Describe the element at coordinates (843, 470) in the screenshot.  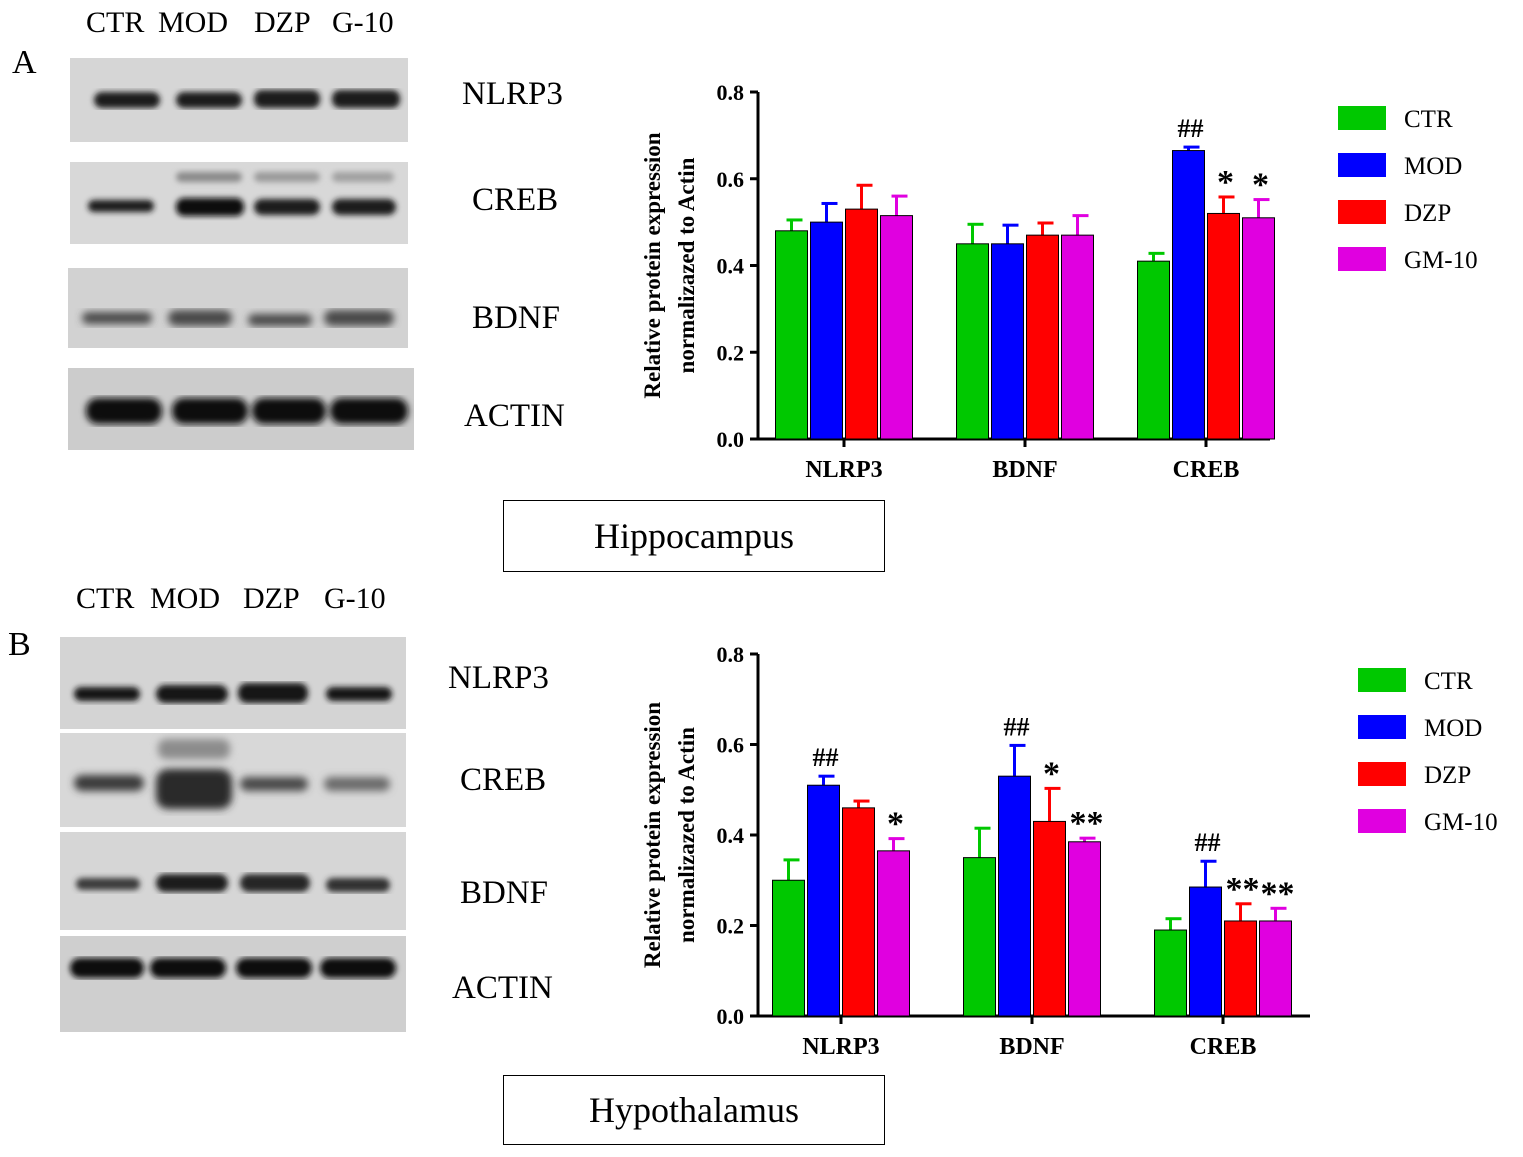
I see `x-tick-label: NLRP3` at that location.